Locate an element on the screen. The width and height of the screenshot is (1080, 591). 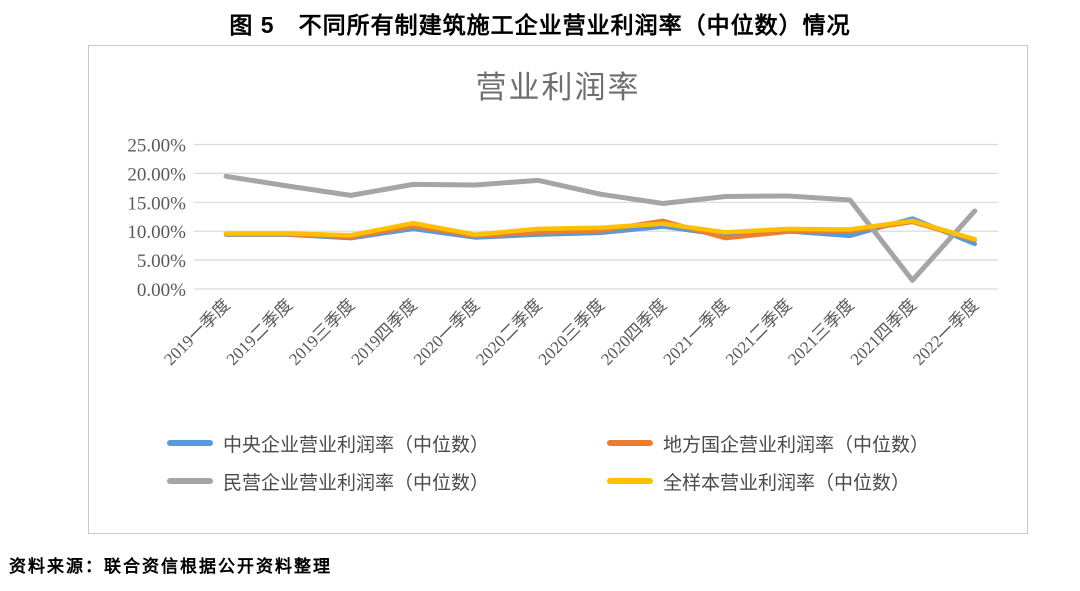
legend-swatch-local-soe is located at coordinates (630, 443).